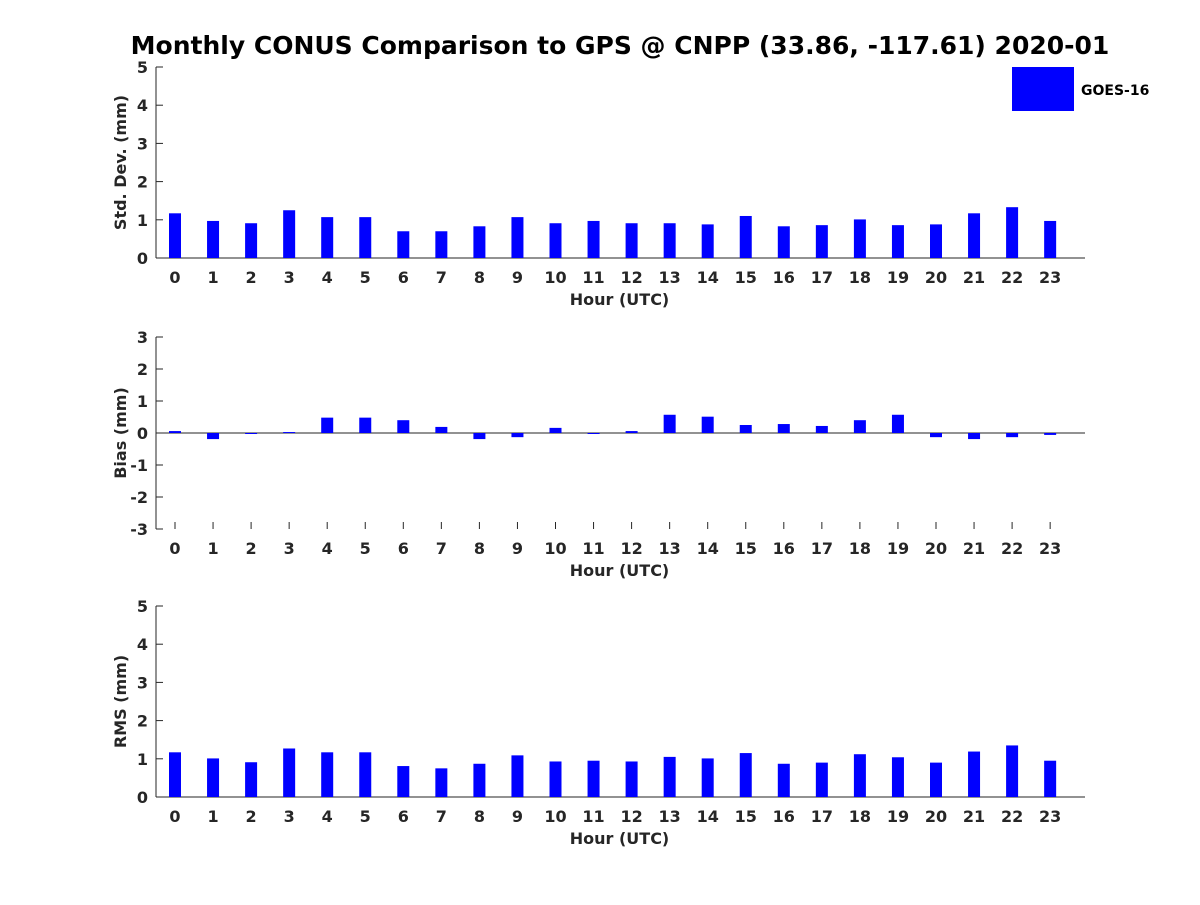 The image size is (1200, 905). I want to click on x-tick-label: 12, so click(631, 277).